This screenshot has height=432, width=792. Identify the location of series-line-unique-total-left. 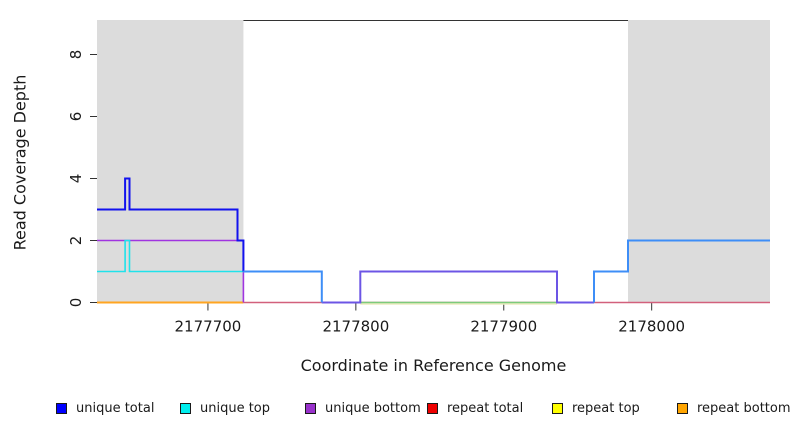
(171, 224).